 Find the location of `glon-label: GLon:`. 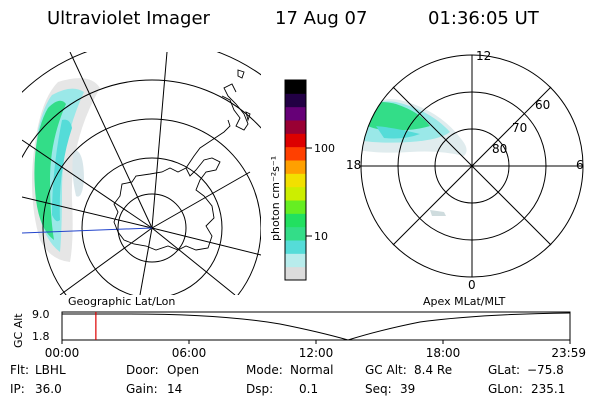

glon-label: GLon: is located at coordinates (505, 389).